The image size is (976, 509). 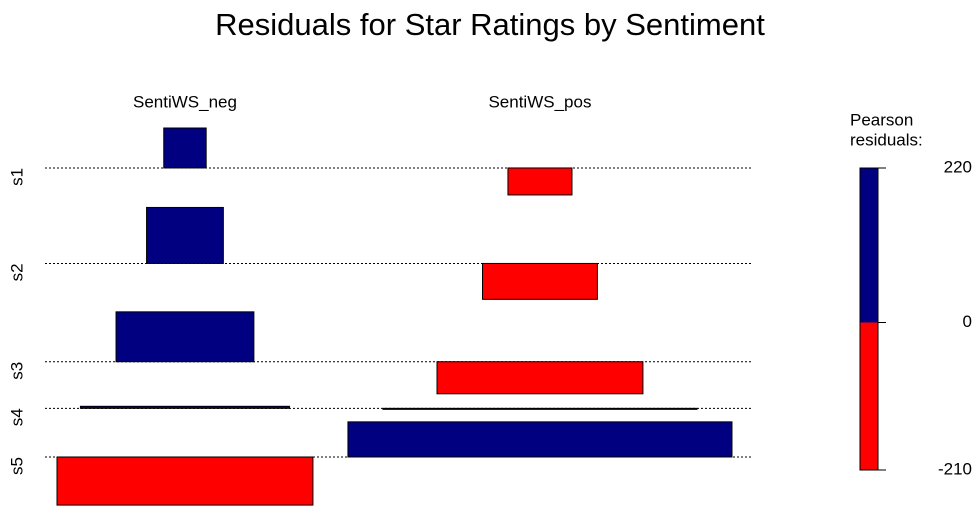 I want to click on row-label: s1, so click(x=16, y=177).